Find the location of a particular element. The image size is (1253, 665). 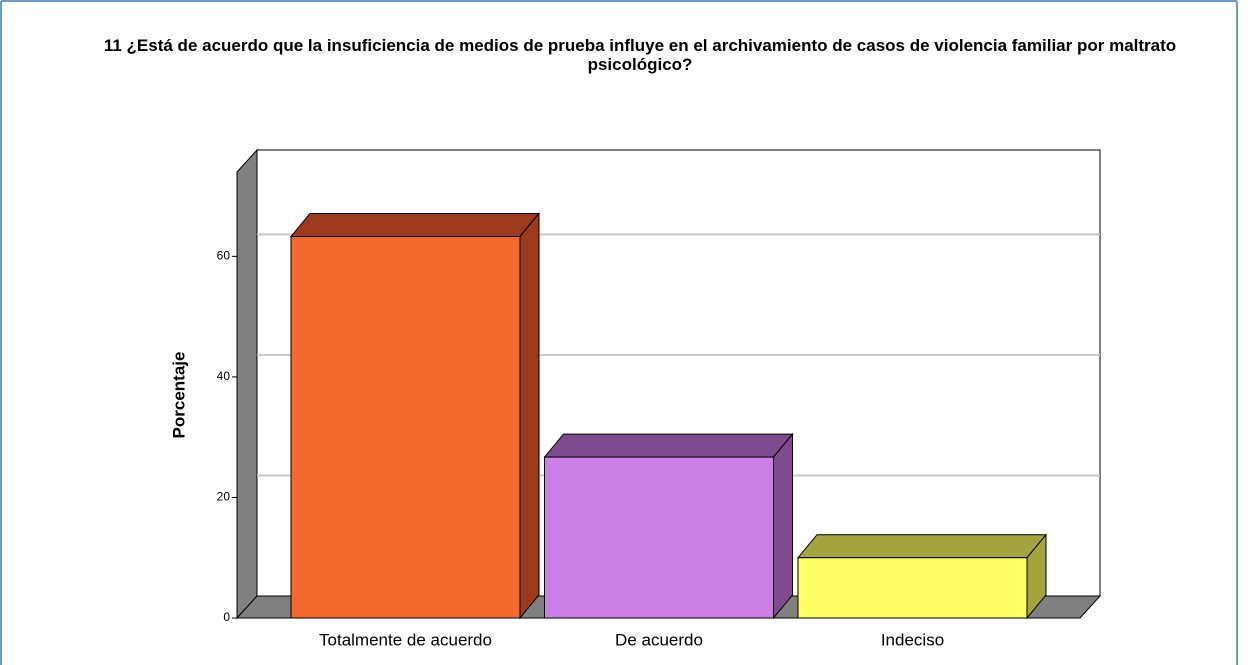

y-axis-label: Porcentaje is located at coordinates (178, 395).